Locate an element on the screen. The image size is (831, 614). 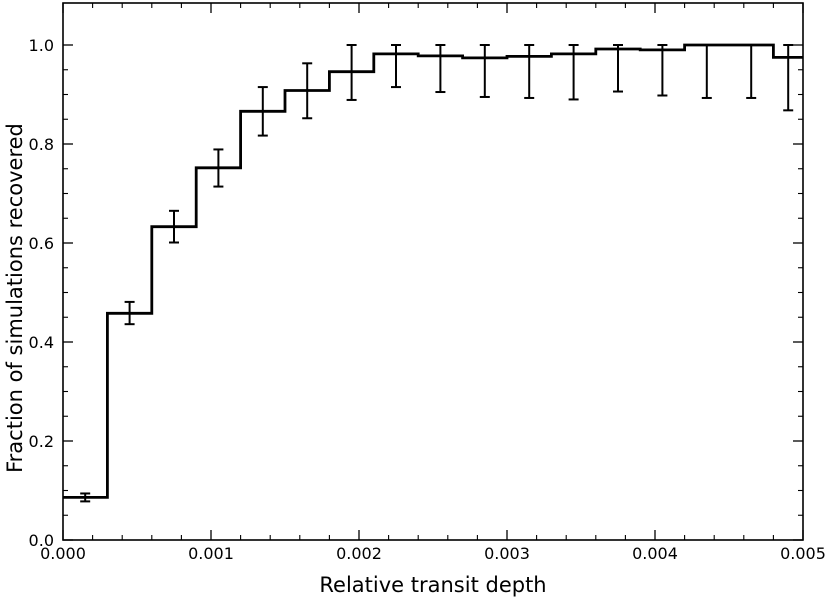
x-tick-label: 0.003 is located at coordinates (507, 553).